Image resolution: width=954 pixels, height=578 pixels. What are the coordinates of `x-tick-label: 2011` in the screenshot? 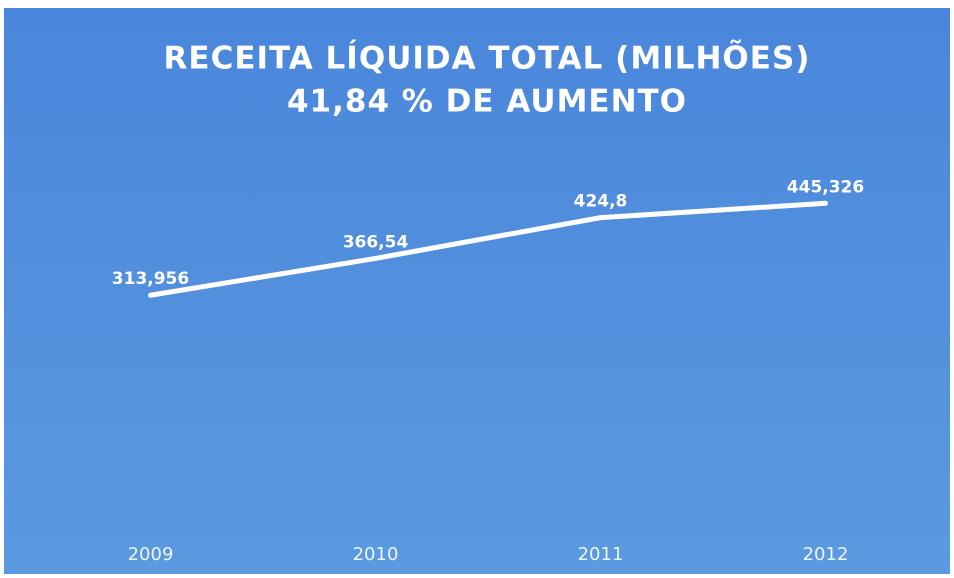 It's located at (601, 554).